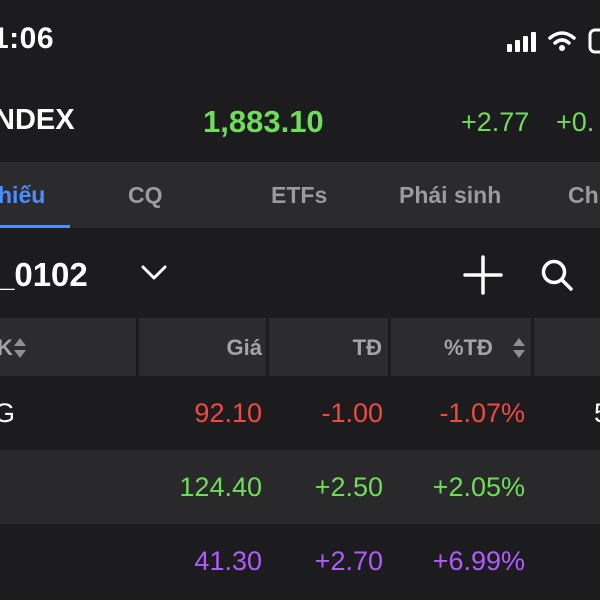  I want to click on row-price: 41.30, so click(228, 561).